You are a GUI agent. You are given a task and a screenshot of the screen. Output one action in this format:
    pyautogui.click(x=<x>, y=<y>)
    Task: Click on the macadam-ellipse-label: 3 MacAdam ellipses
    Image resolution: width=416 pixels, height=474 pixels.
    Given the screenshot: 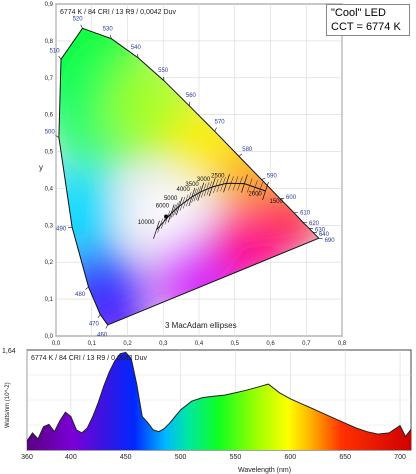 What is the action you would take?
    pyautogui.click(x=201, y=325)
    